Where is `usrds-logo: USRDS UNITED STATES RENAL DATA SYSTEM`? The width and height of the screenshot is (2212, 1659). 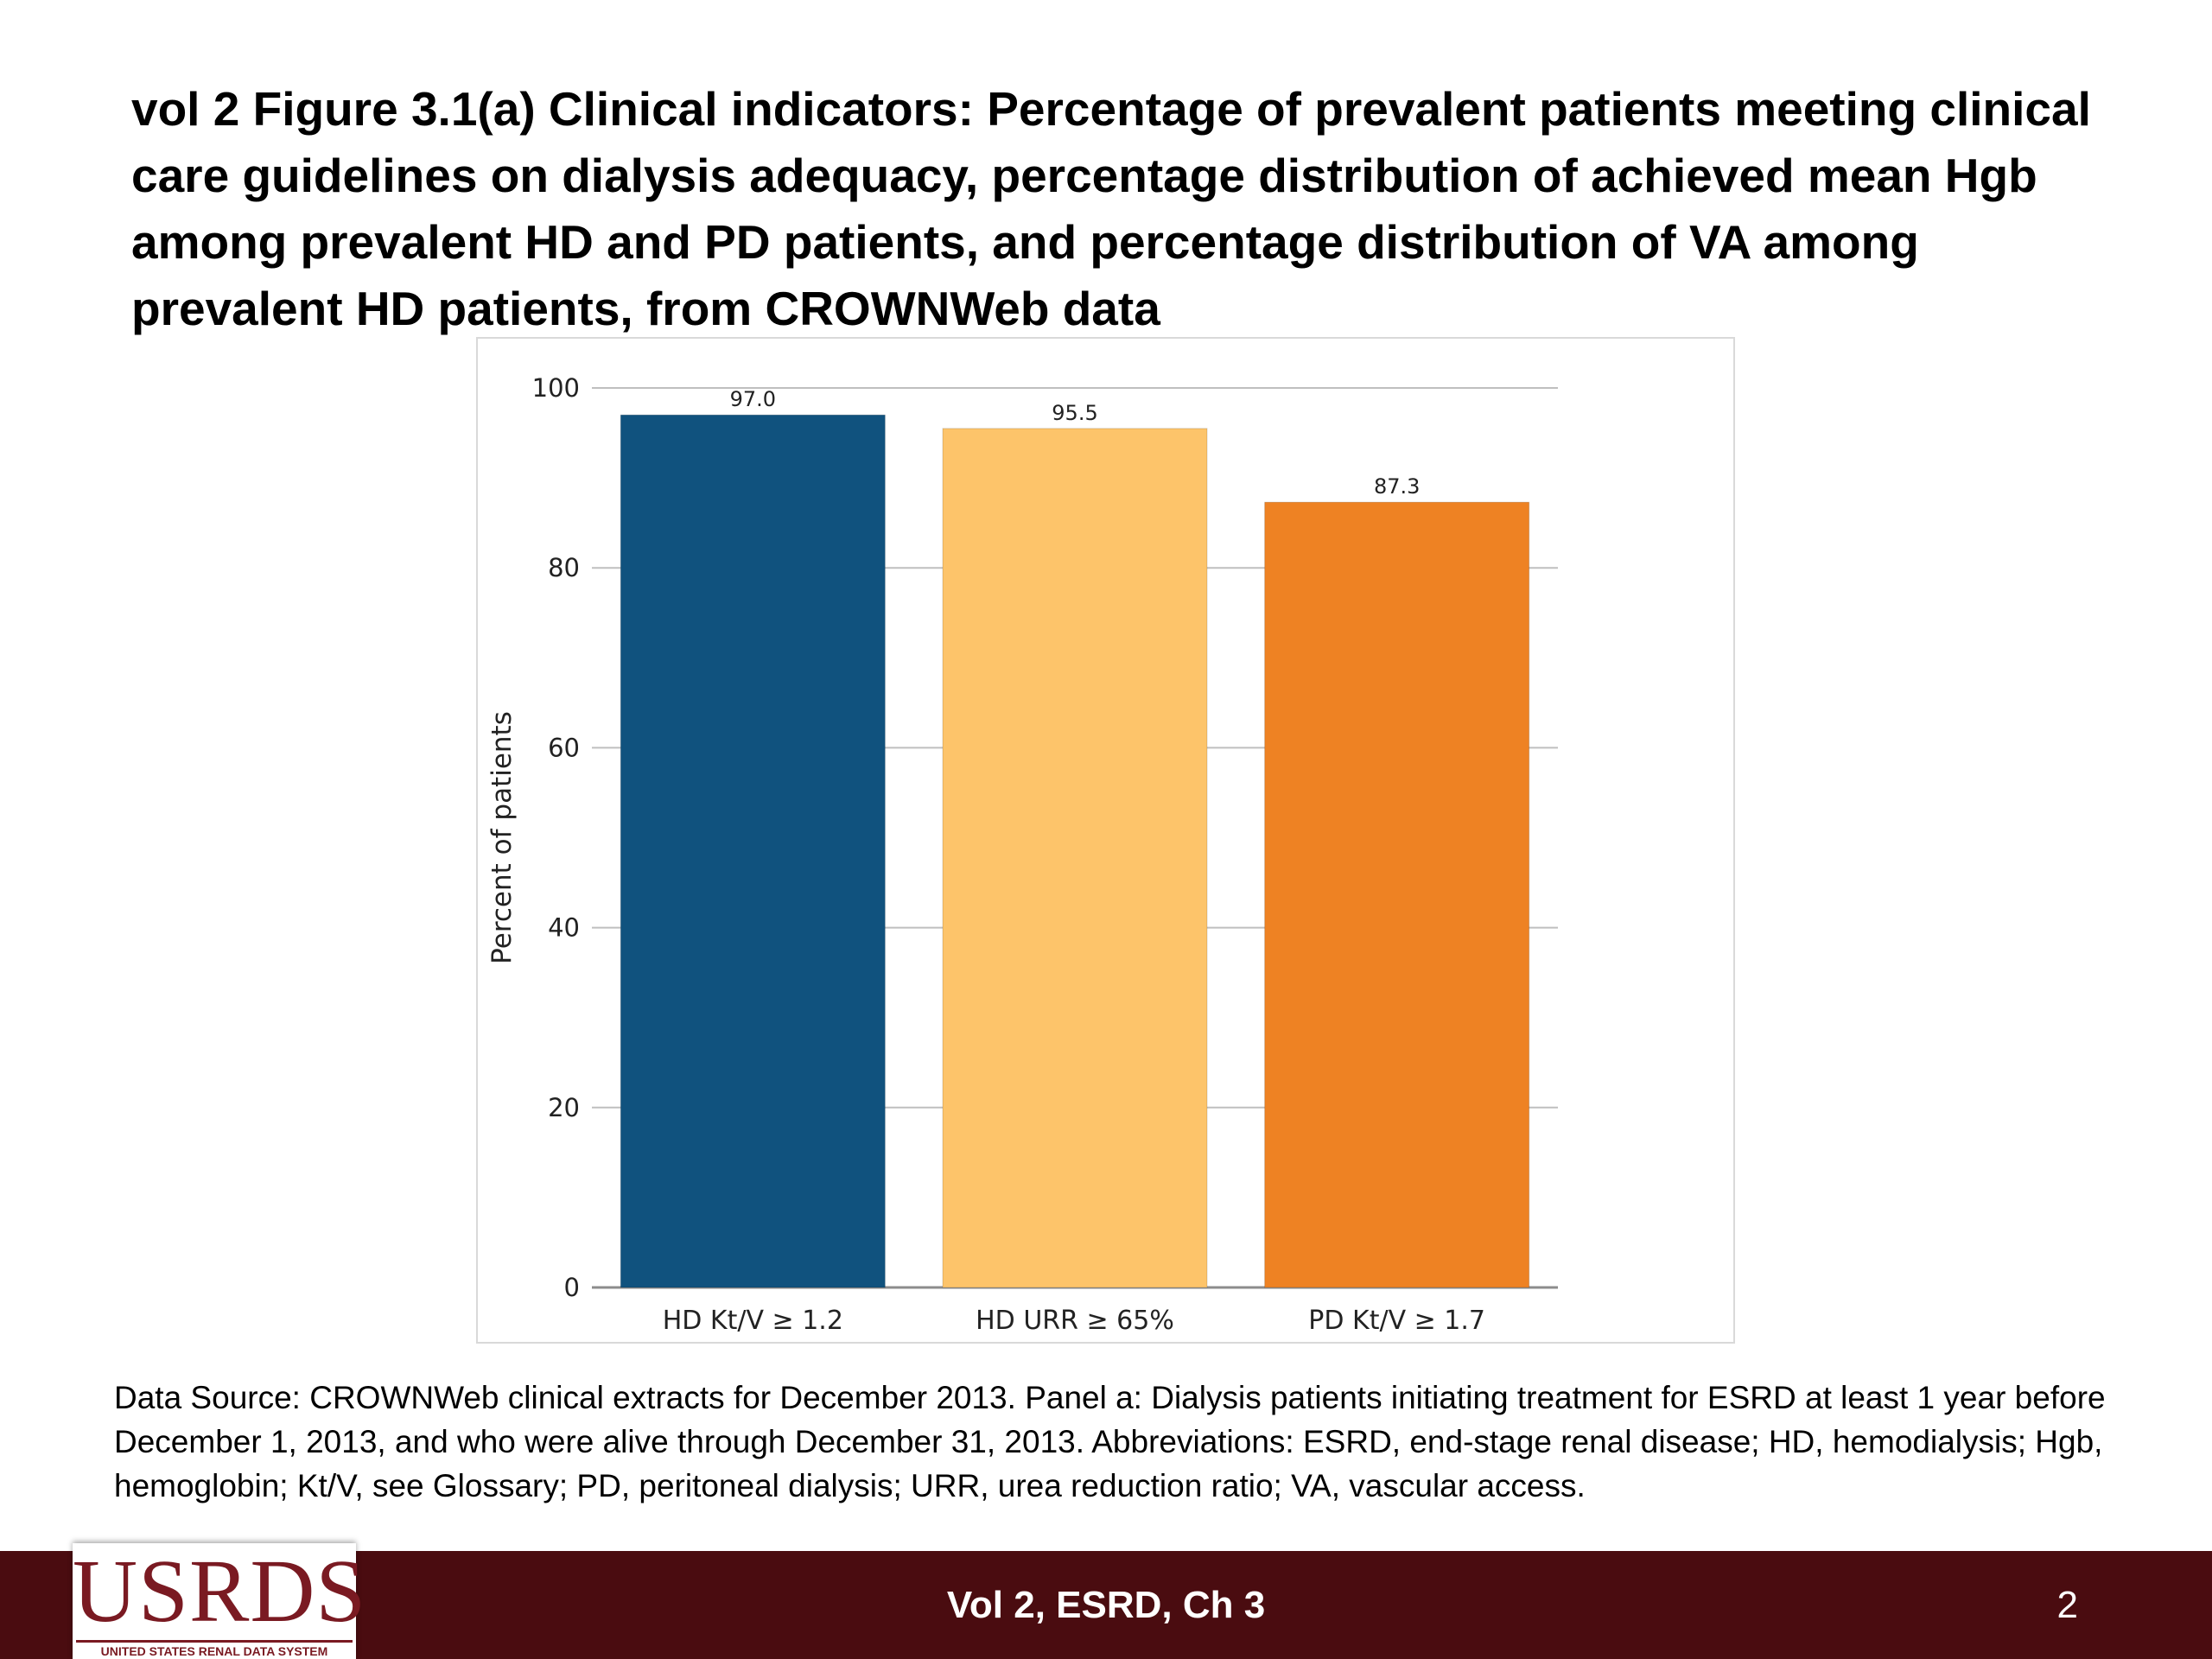
usrds-logo: USRDS UNITED STATES RENAL DATA SYSTEM is located at coordinates (220, 1600).